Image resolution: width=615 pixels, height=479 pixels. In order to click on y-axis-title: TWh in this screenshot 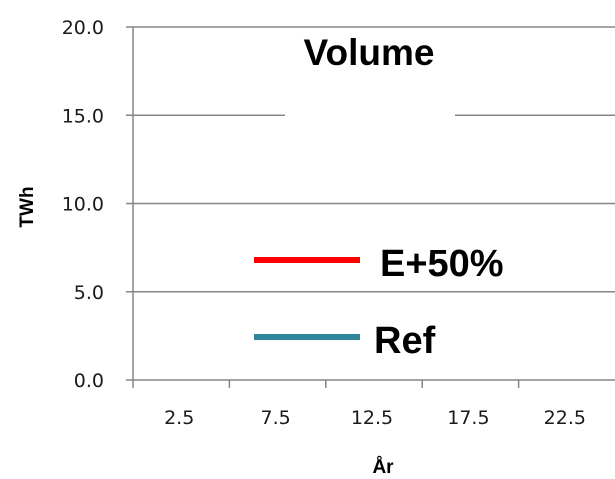, I will do `click(27, 206)`.